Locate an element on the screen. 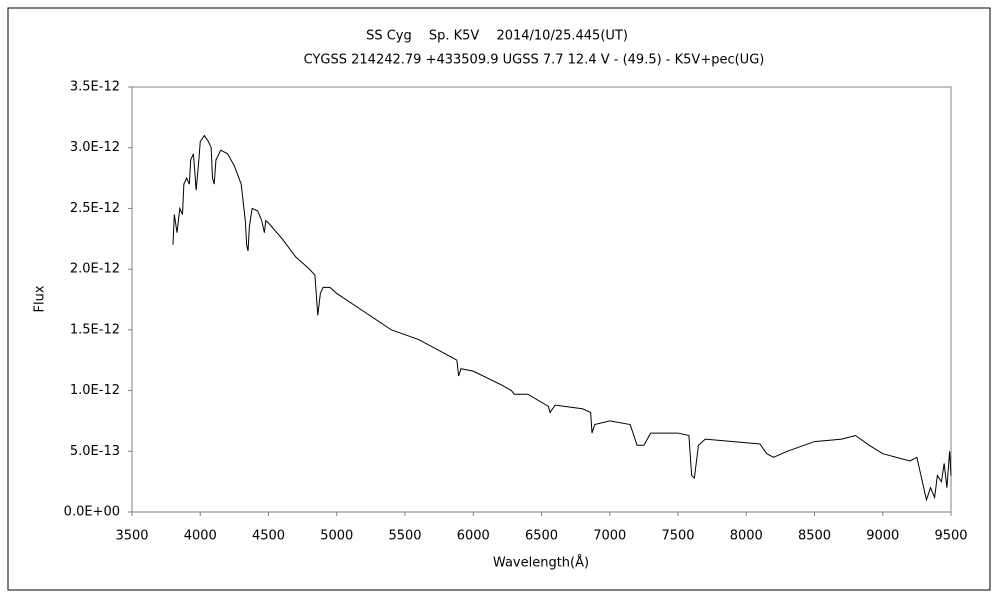 Image resolution: width=1000 pixels, height=600 pixels. y-tick-label: 3.5E-12 is located at coordinates (95, 87).